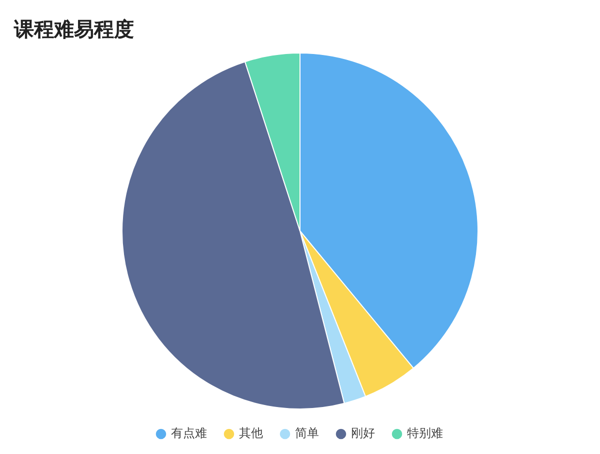  Describe the element at coordinates (425, 433) in the screenshot. I see `legend-label: 特别难` at that location.